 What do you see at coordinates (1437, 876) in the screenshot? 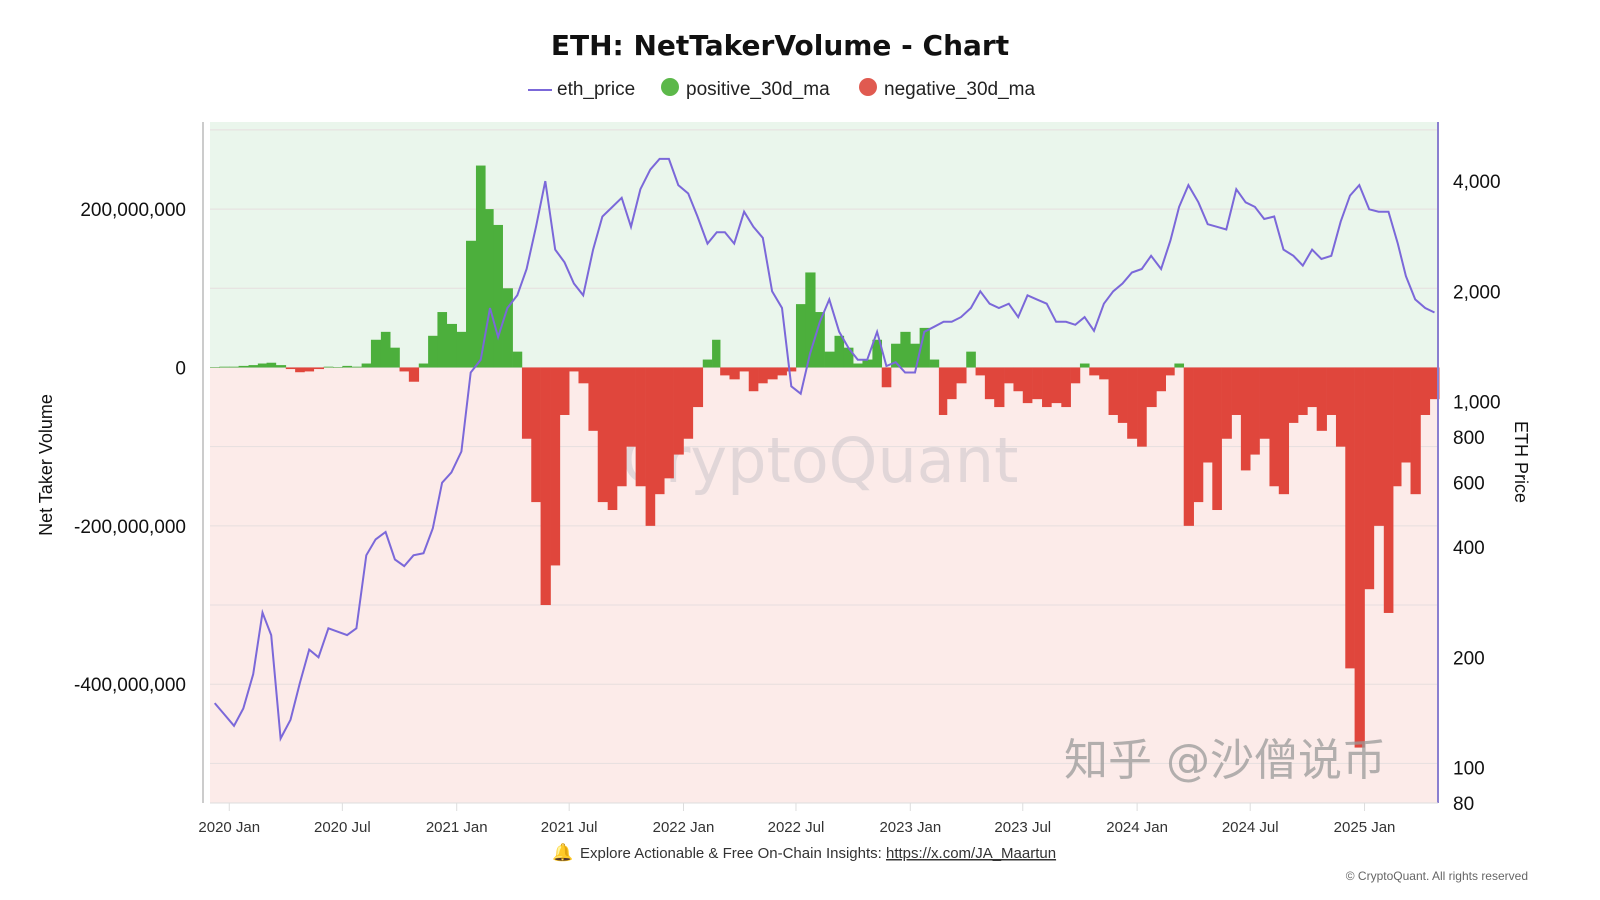
I see `copyright: © CryptoQuant. All rights reserved` at bounding box center [1437, 876].